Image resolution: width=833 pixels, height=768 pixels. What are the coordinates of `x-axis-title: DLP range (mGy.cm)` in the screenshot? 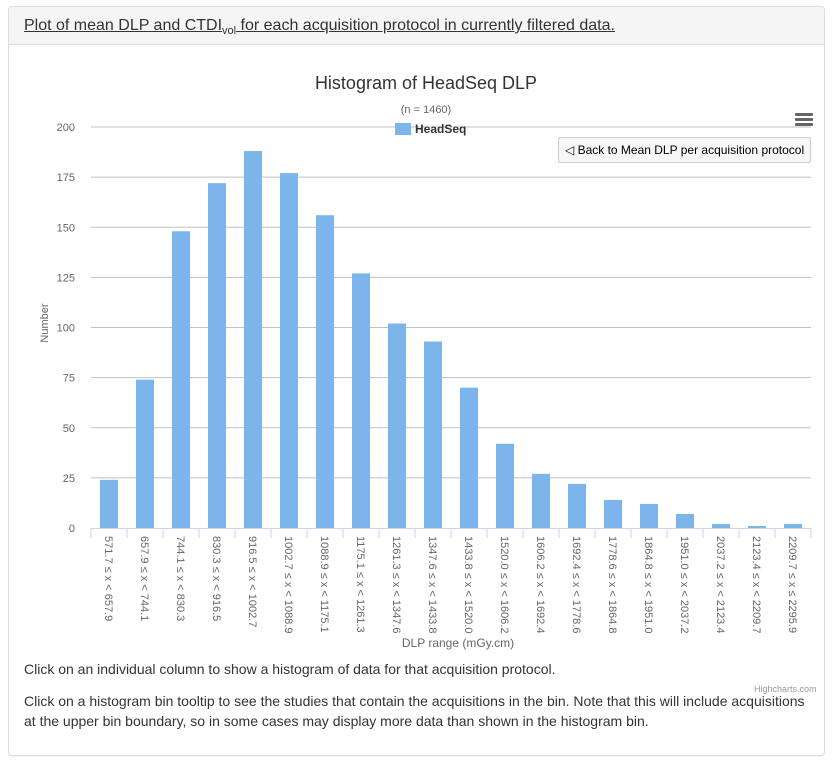 It's located at (458, 643).